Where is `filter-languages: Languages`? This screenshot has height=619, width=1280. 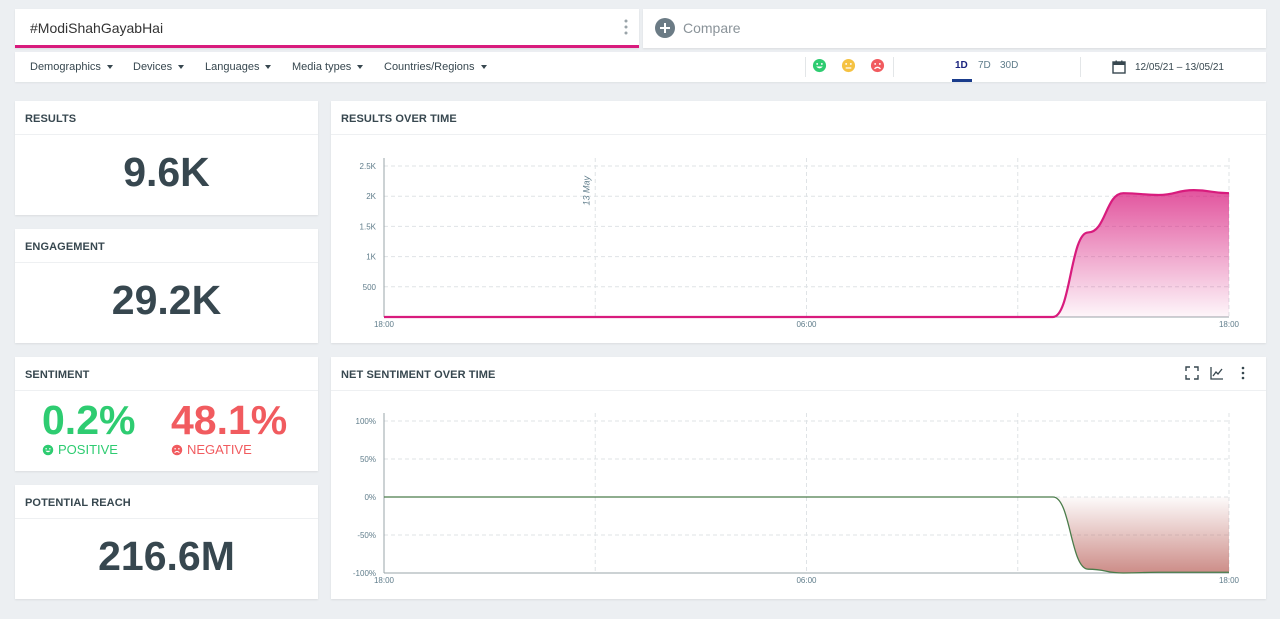
filter-languages: Languages is located at coordinates (238, 67).